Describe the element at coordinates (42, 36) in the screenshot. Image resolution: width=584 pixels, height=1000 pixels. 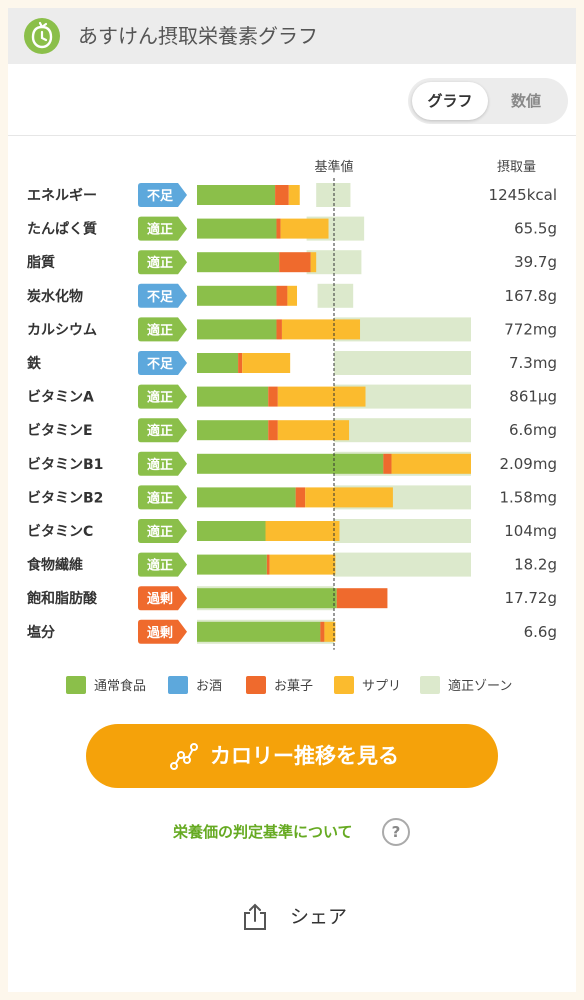
I see `apple-clock-logo-icon` at that location.